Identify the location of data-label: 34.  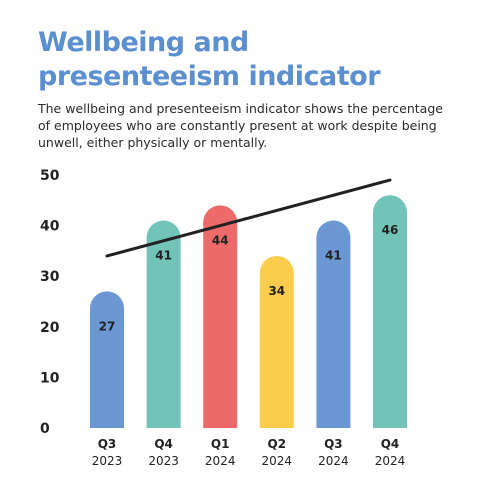
(276, 291).